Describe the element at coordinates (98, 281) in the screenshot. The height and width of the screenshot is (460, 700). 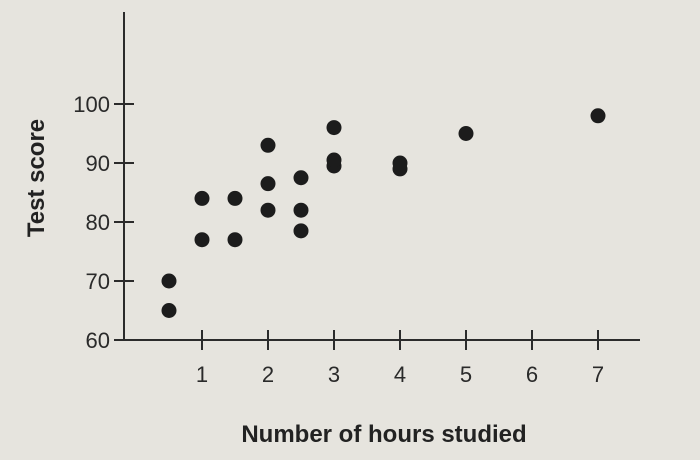
I see `y-tick-label-70: 70` at that location.